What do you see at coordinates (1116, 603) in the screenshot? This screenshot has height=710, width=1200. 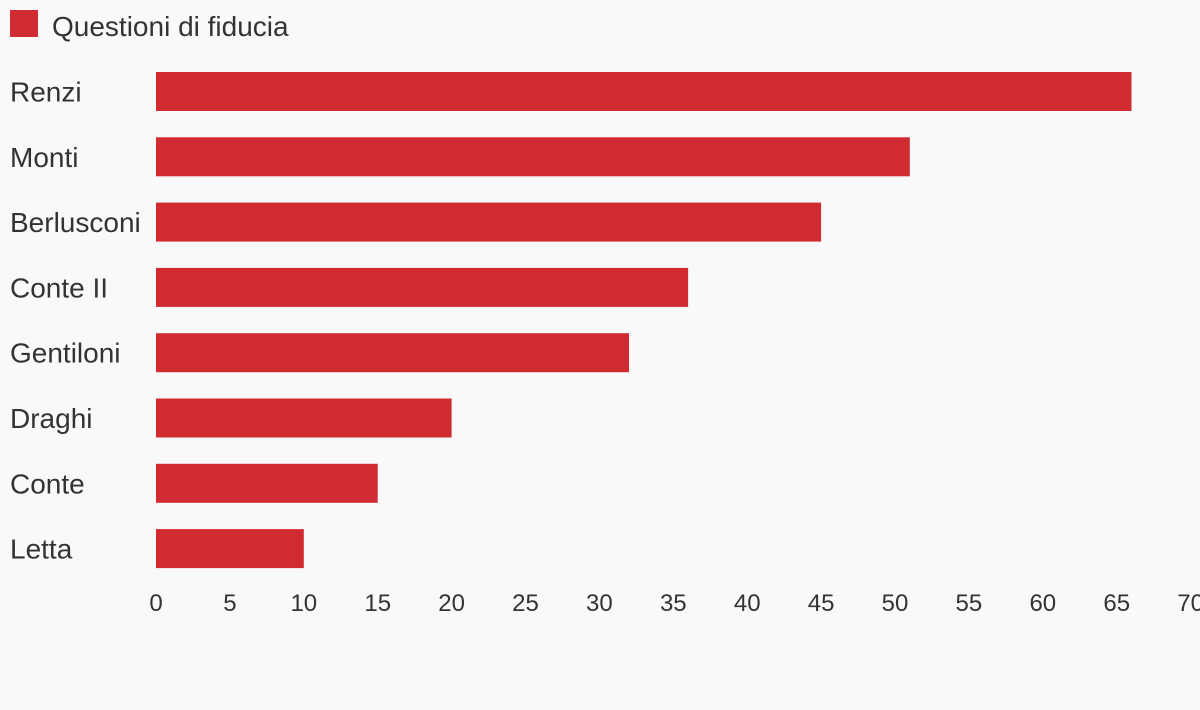 I see `x-tick-label: 65` at bounding box center [1116, 603].